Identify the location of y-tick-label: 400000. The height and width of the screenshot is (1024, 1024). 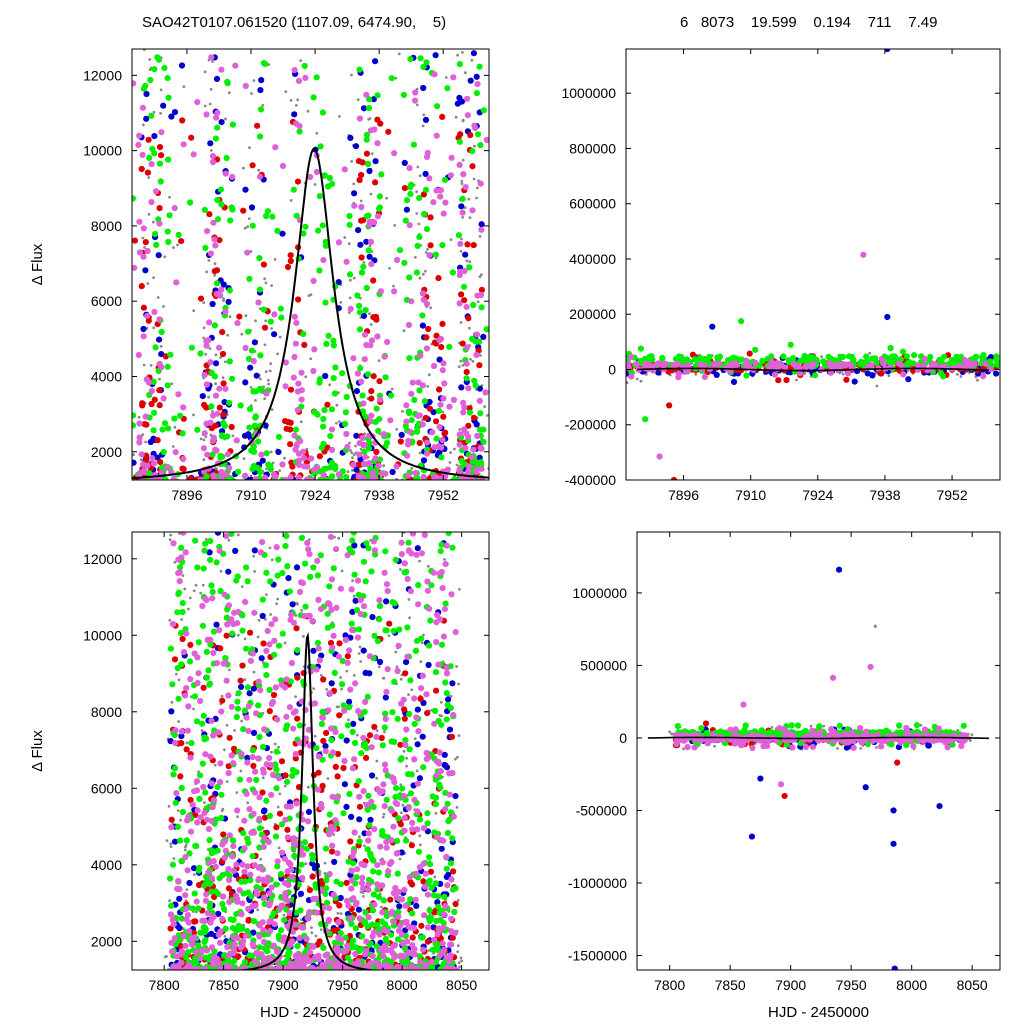
(592, 259).